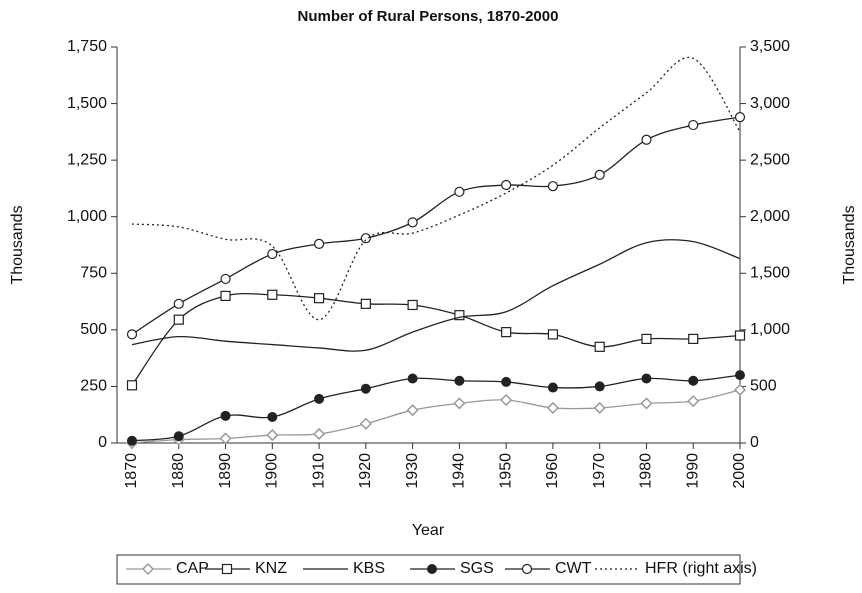 The image size is (862, 593). Describe the element at coordinates (131, 471) in the screenshot. I see `x-tick-label: 1870` at that location.